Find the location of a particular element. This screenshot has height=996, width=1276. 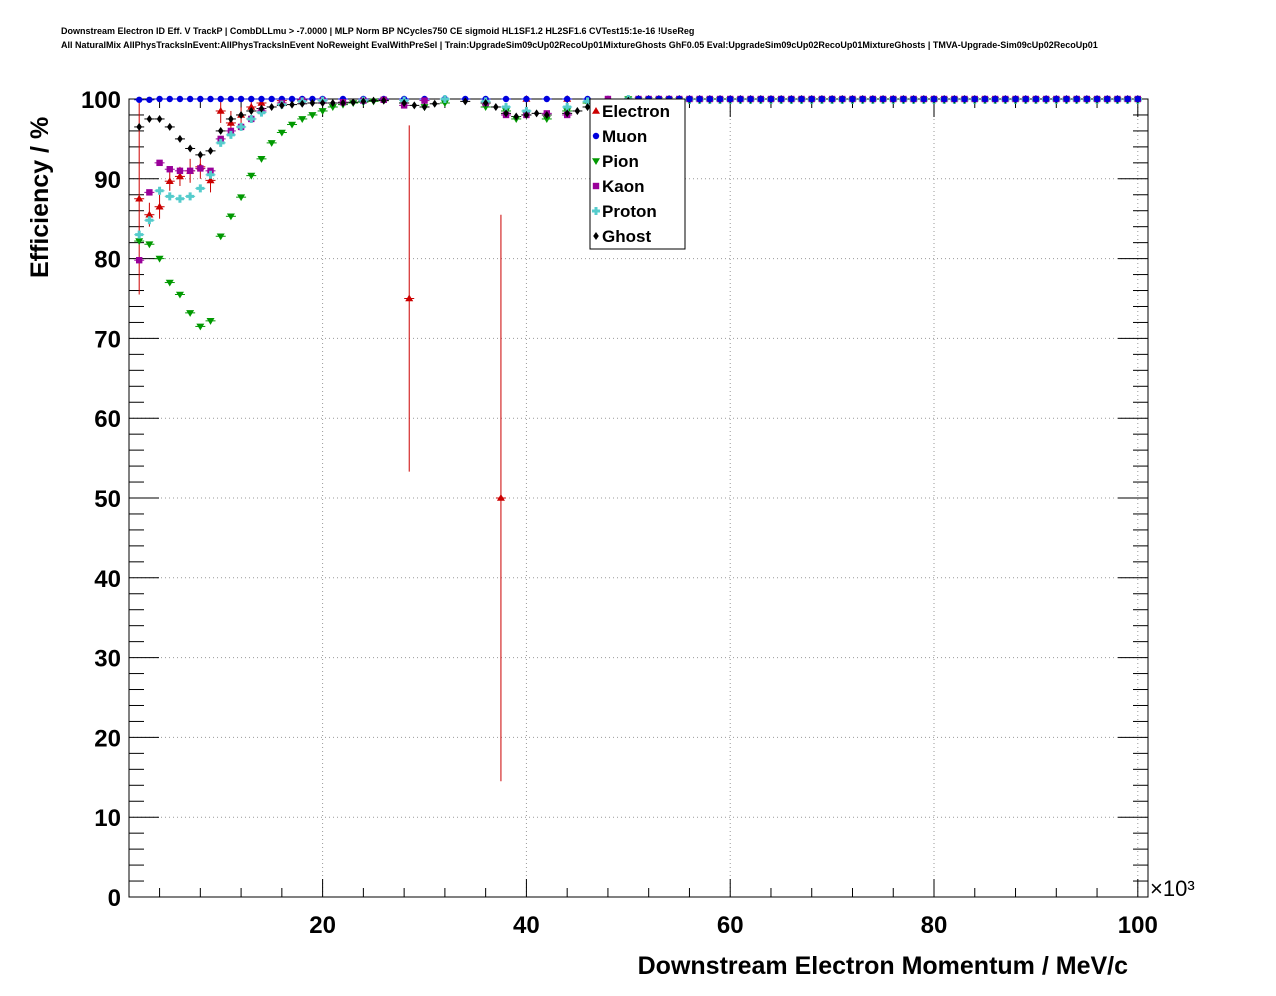

y-tick-label: 0 is located at coordinates (114, 898).